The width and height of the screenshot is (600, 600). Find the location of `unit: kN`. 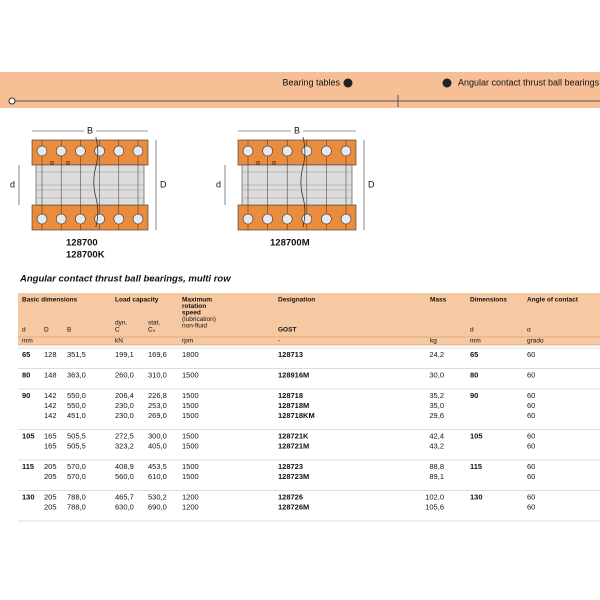

unit: kN is located at coordinates (119, 341).